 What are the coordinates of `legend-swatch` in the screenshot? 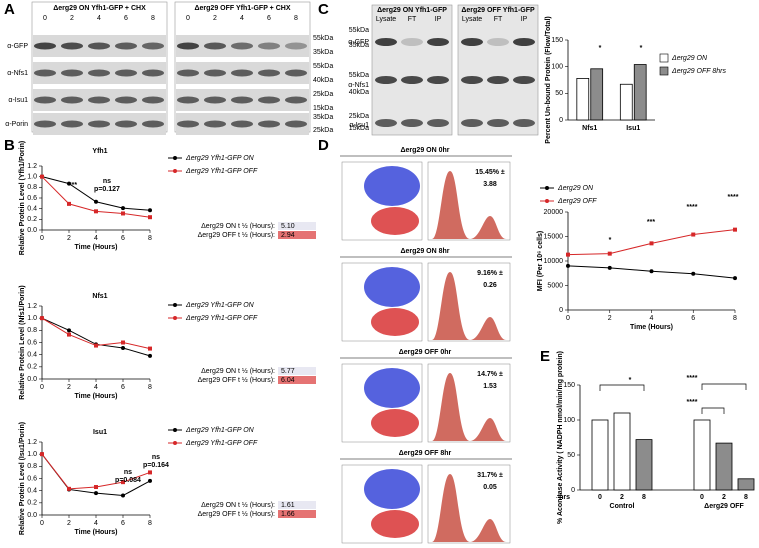 It's located at (664, 71).